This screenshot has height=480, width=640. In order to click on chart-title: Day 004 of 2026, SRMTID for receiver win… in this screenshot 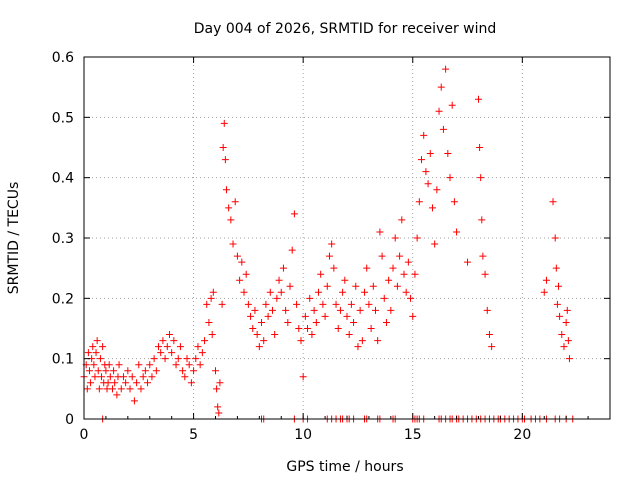, I will do `click(345, 29)`.